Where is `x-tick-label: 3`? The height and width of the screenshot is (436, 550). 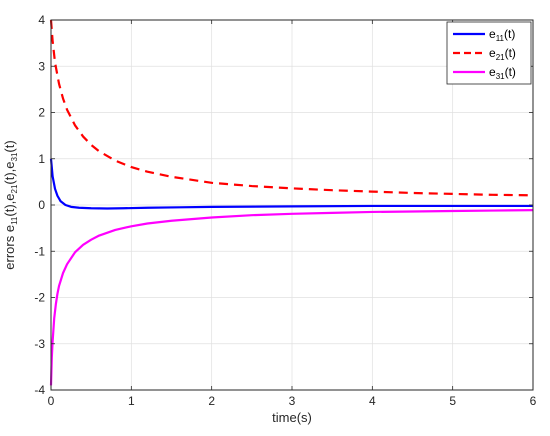
x-tick-label: 3 is located at coordinates (292, 401).